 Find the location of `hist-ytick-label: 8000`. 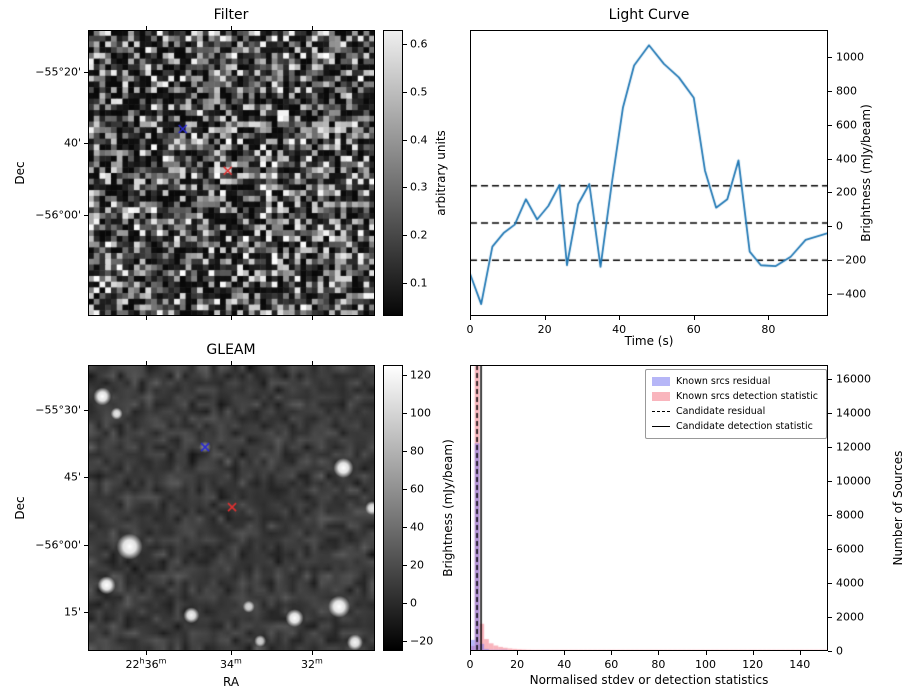

hist-ytick-label: 8000 is located at coordinates (850, 515).